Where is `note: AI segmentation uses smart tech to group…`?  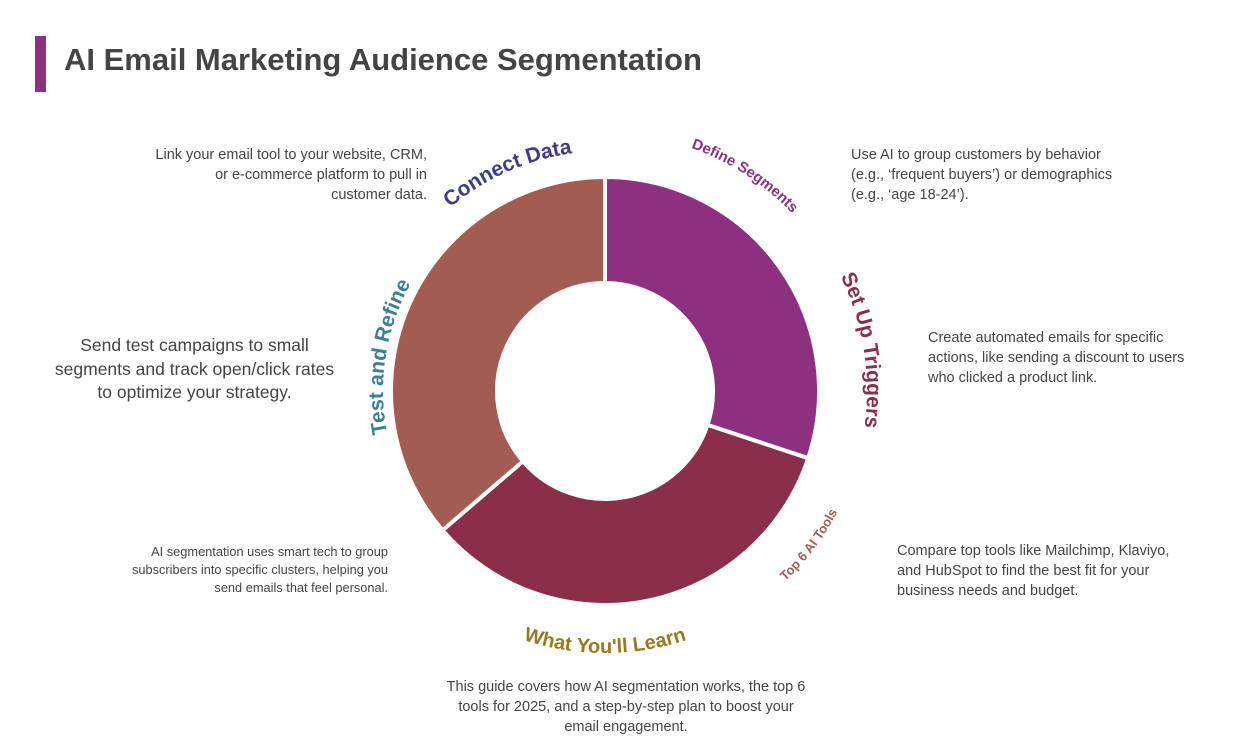 note: AI segmentation uses smart tech to group… is located at coordinates (259, 569).